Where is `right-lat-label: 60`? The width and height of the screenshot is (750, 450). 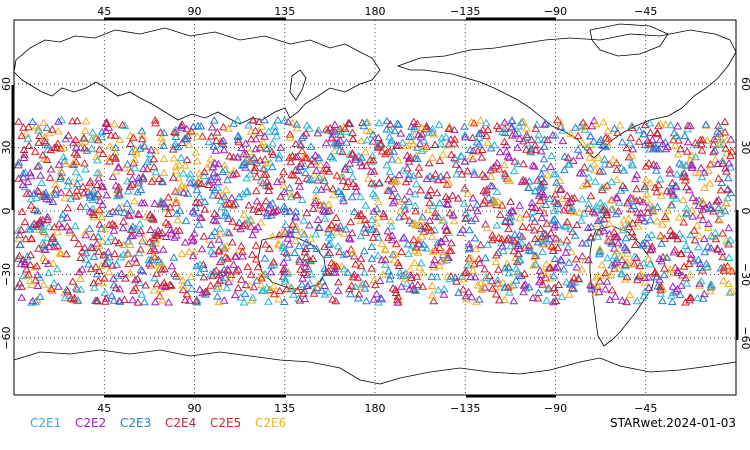
right-lat-label: 60 is located at coordinates (744, 84).